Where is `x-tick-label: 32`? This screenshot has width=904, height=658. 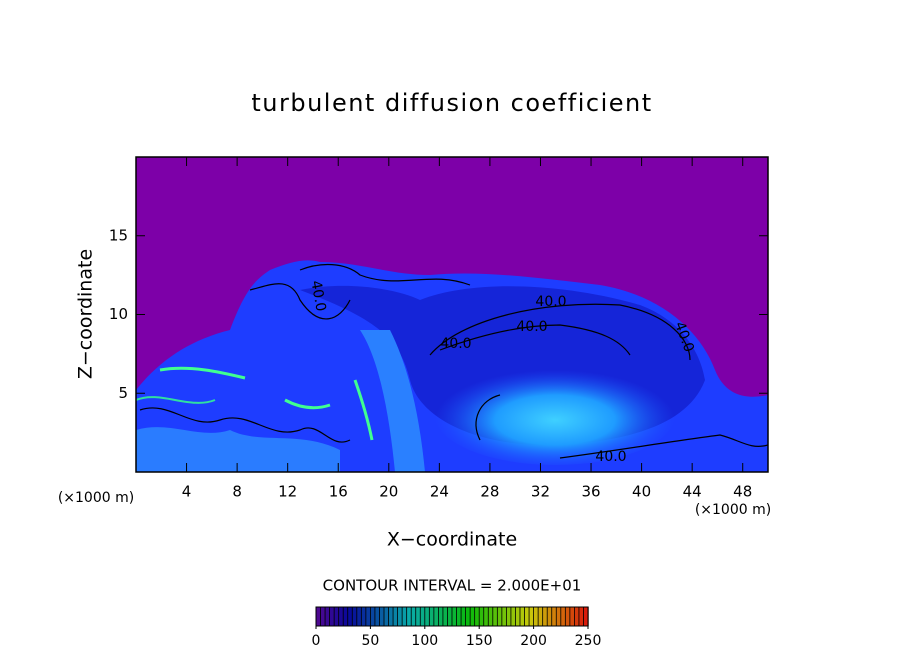
x-tick-label: 32 is located at coordinates (540, 492).